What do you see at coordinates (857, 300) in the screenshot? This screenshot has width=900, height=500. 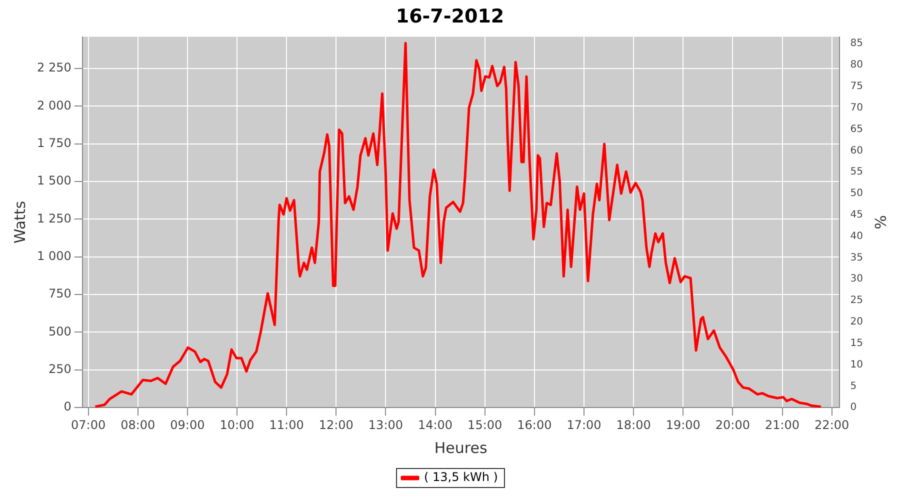 I see `y2-tick-label: 25` at bounding box center [857, 300].